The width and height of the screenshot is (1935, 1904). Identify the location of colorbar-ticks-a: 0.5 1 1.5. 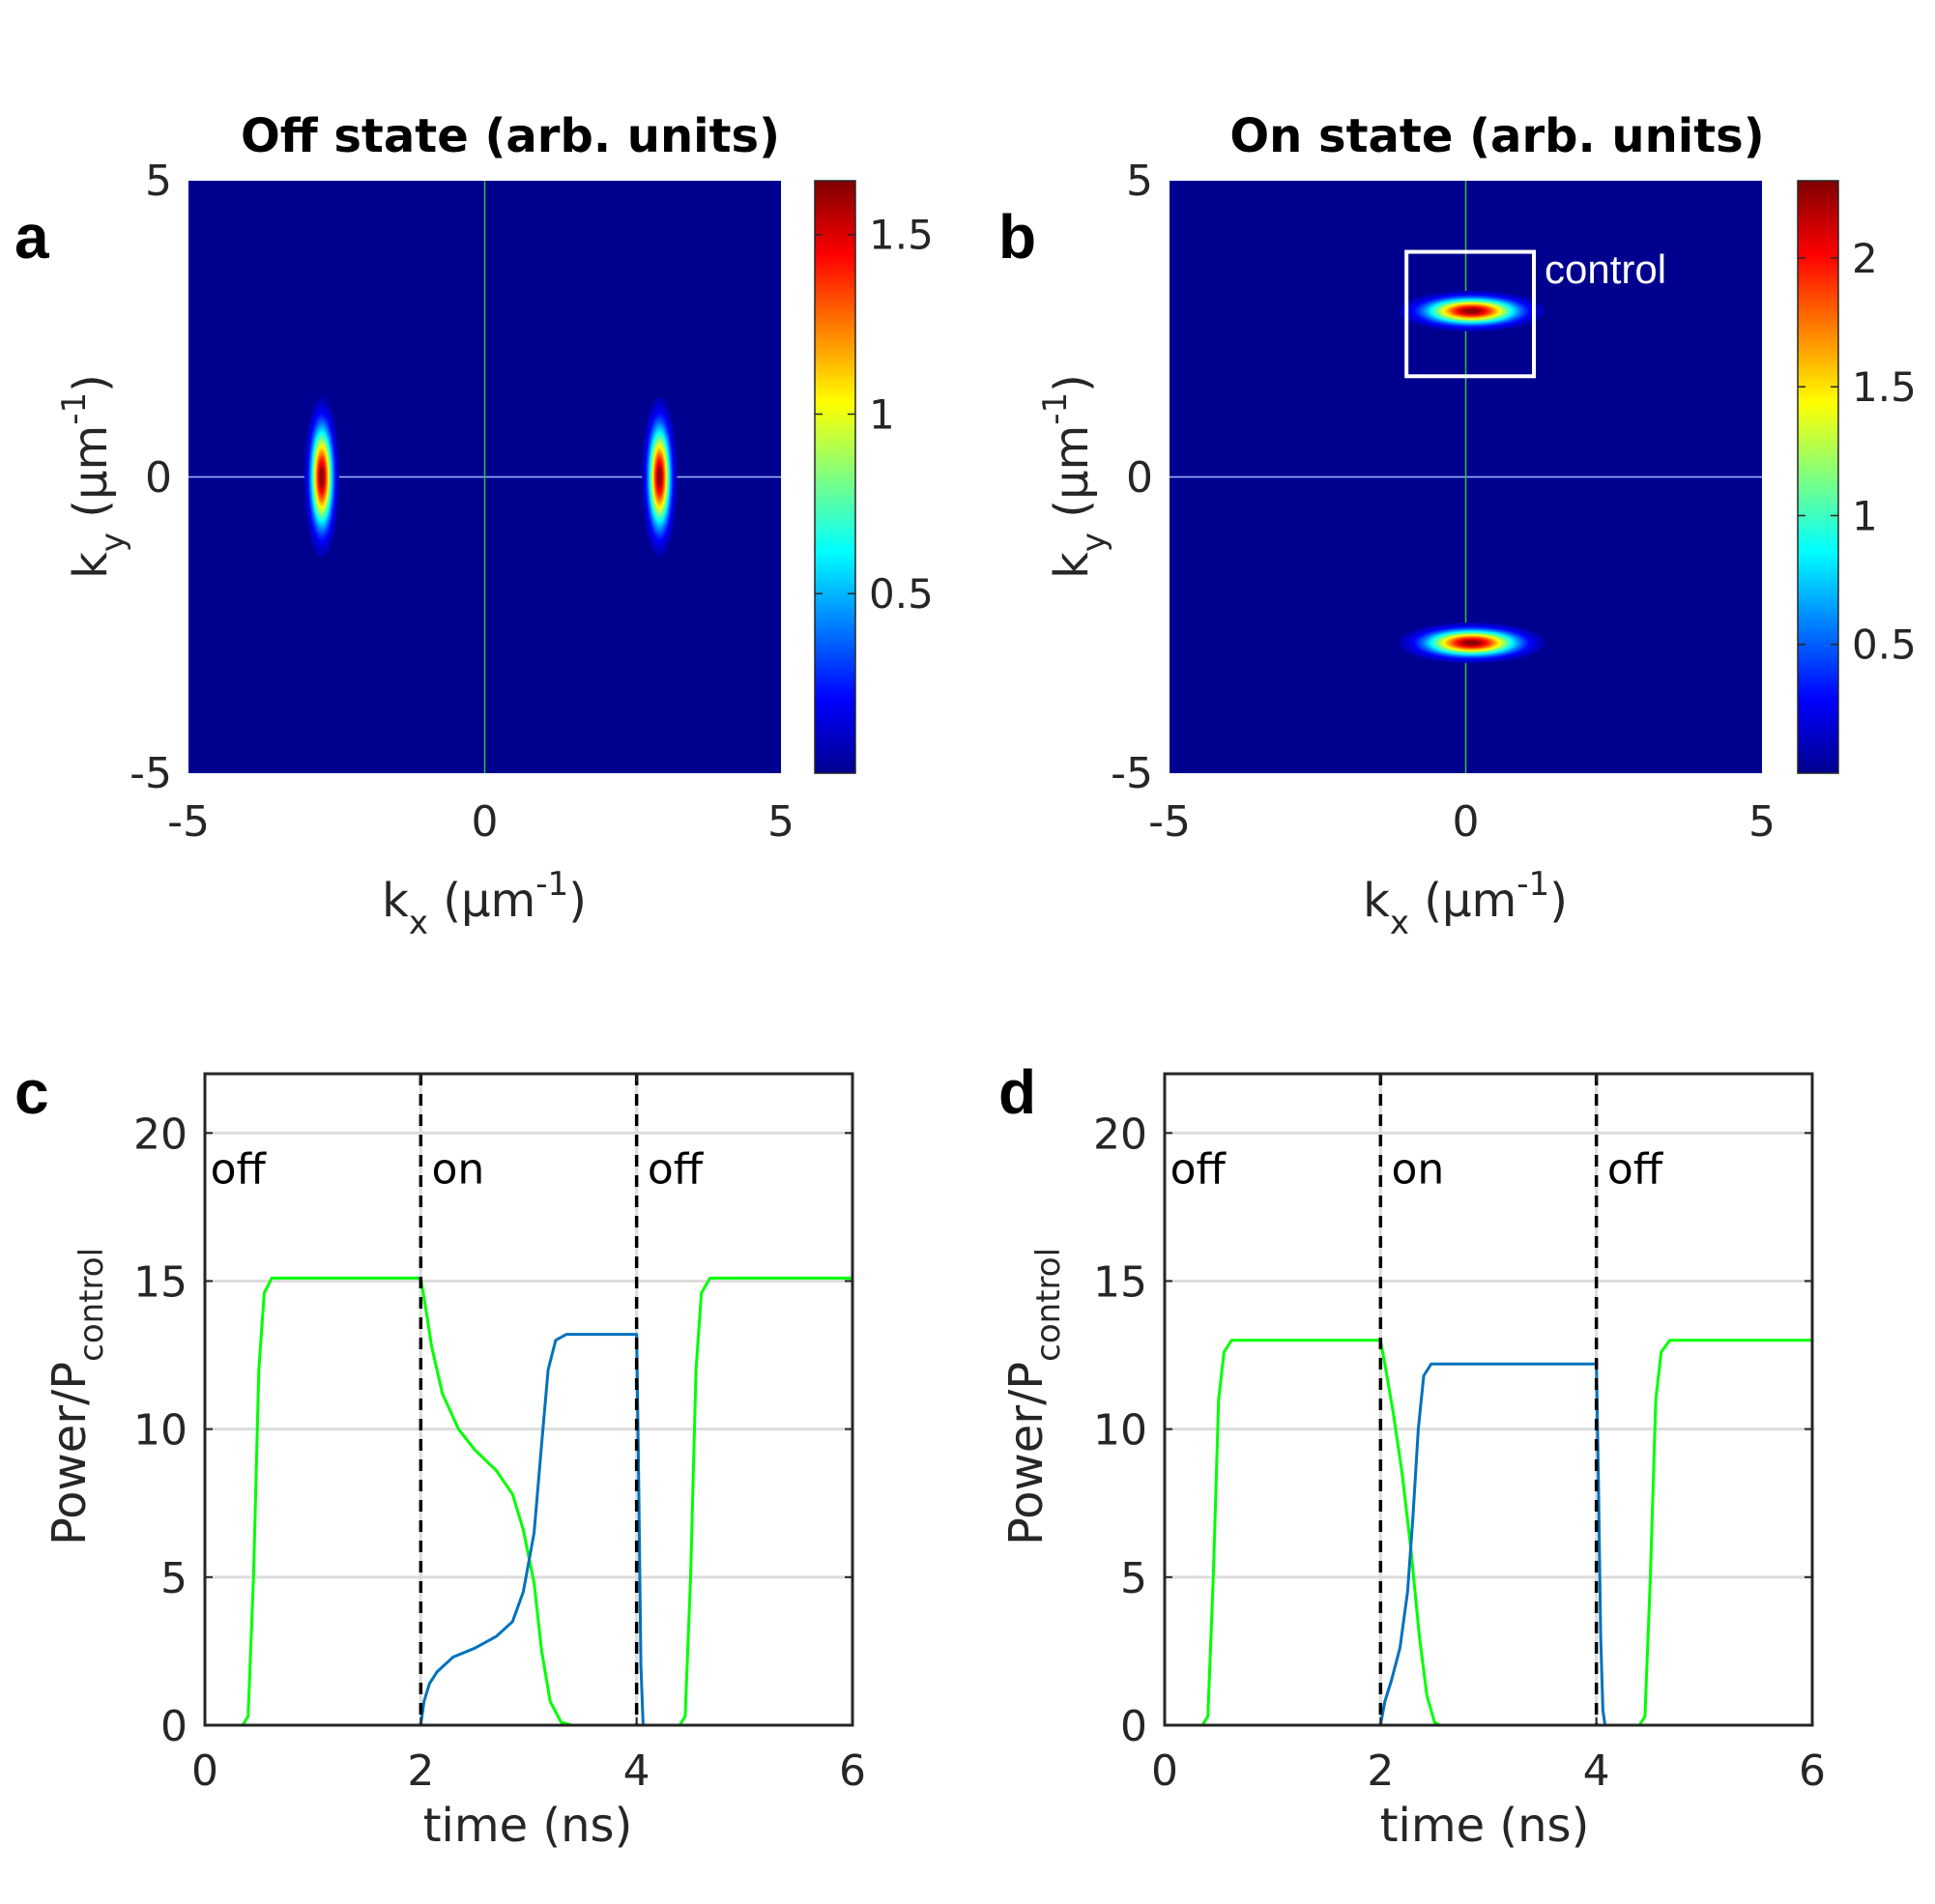
(874, 477).